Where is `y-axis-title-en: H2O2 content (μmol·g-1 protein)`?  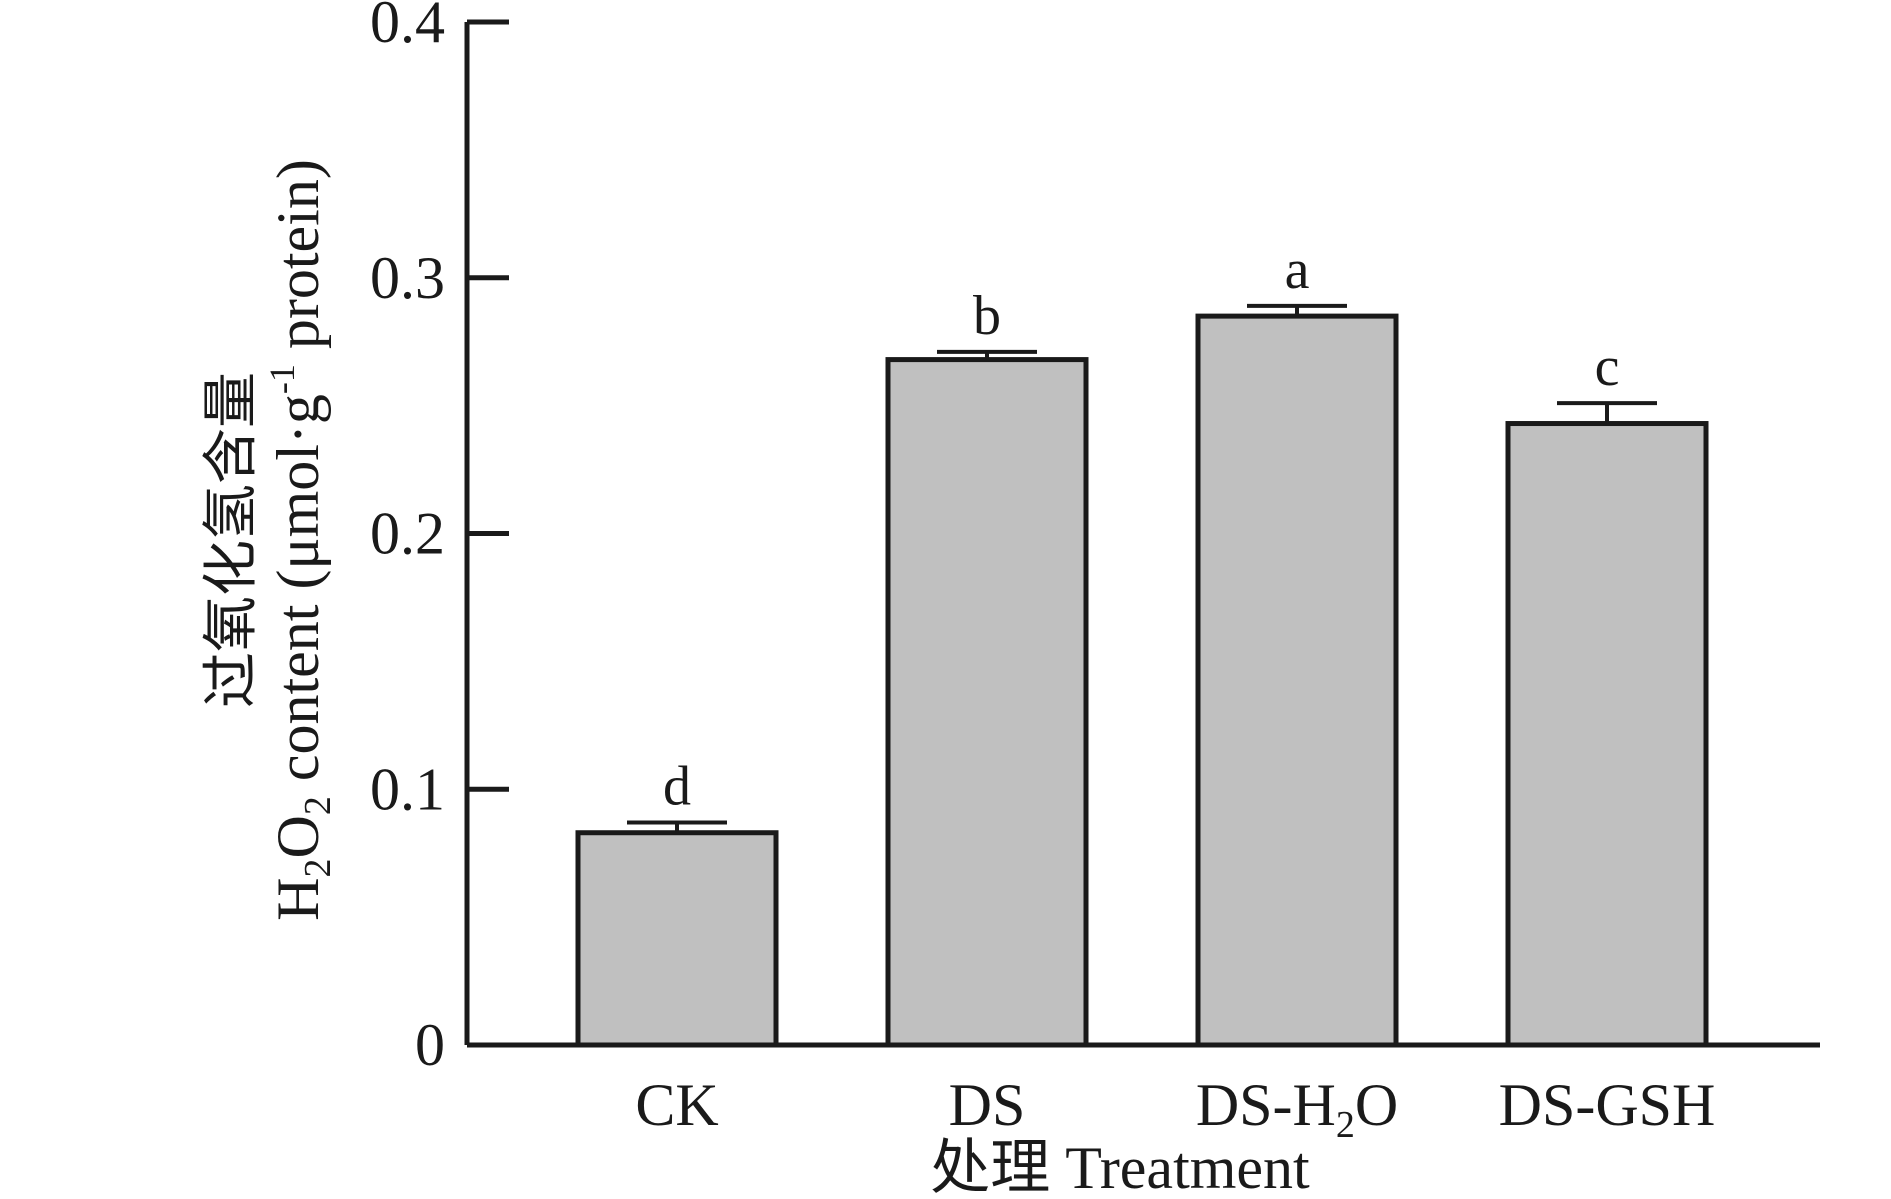
y-axis-title-en: H2O2 content (μmol·g-1 protein) is located at coordinates (300, 540).